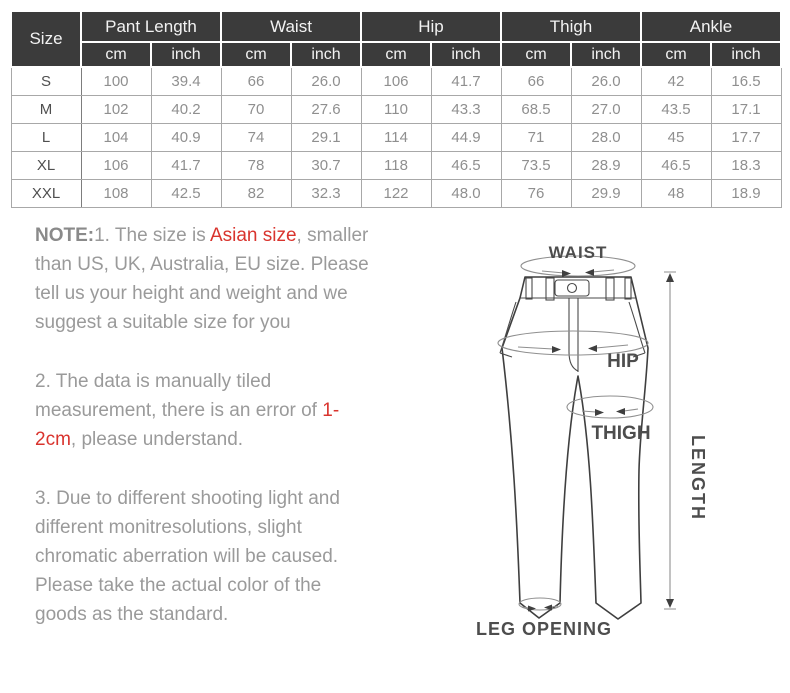 This screenshot has width=790, height=693. I want to click on table-cell: 18.9, so click(746, 193).